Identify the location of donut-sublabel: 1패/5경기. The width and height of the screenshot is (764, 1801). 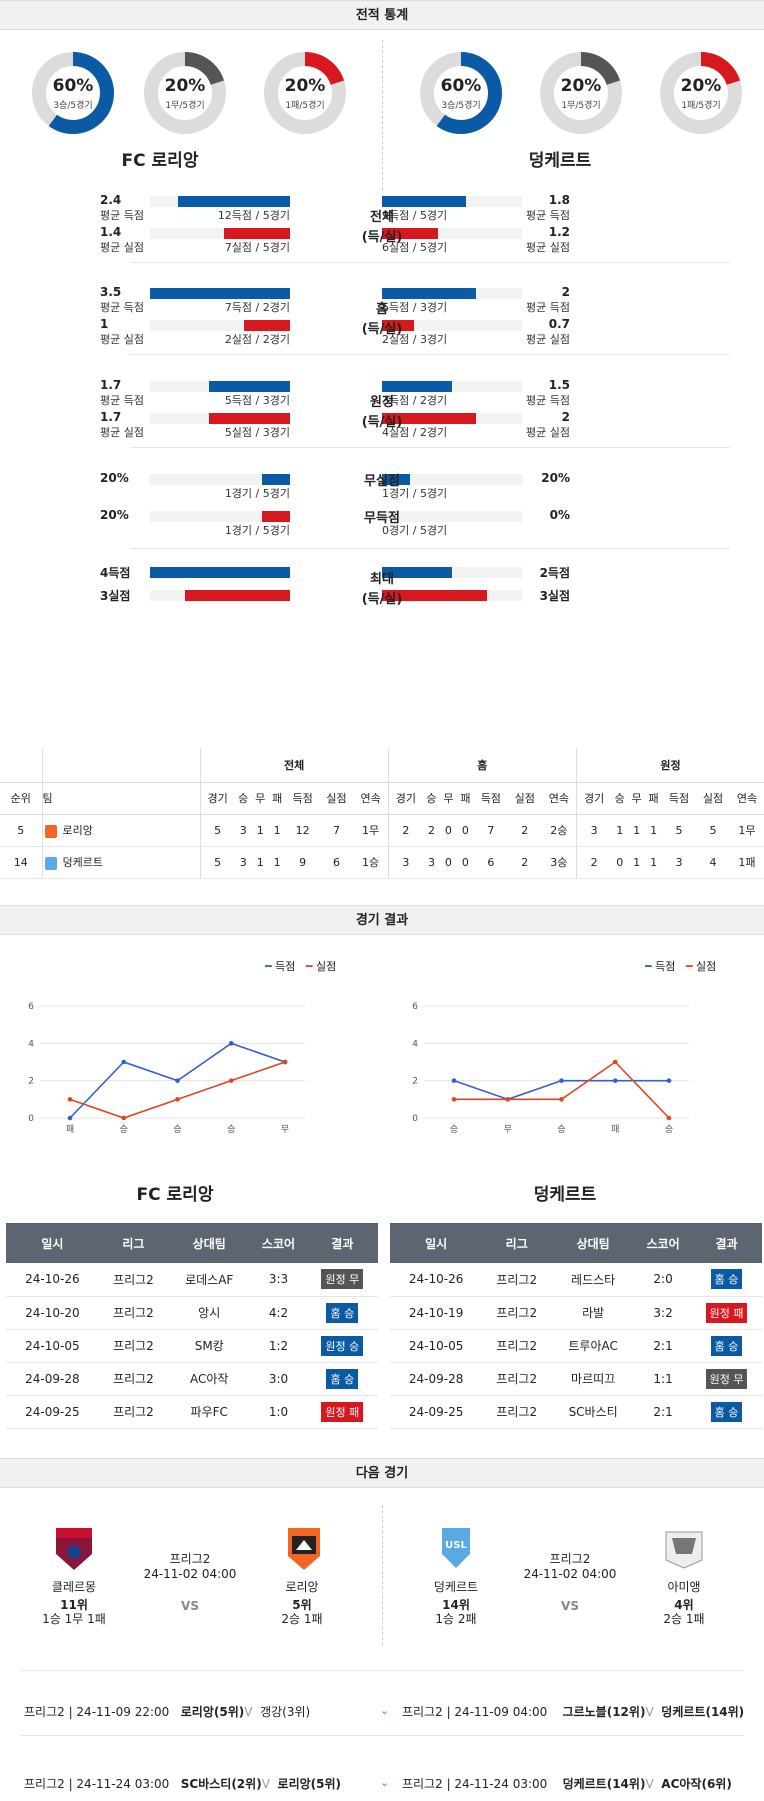
(701, 106).